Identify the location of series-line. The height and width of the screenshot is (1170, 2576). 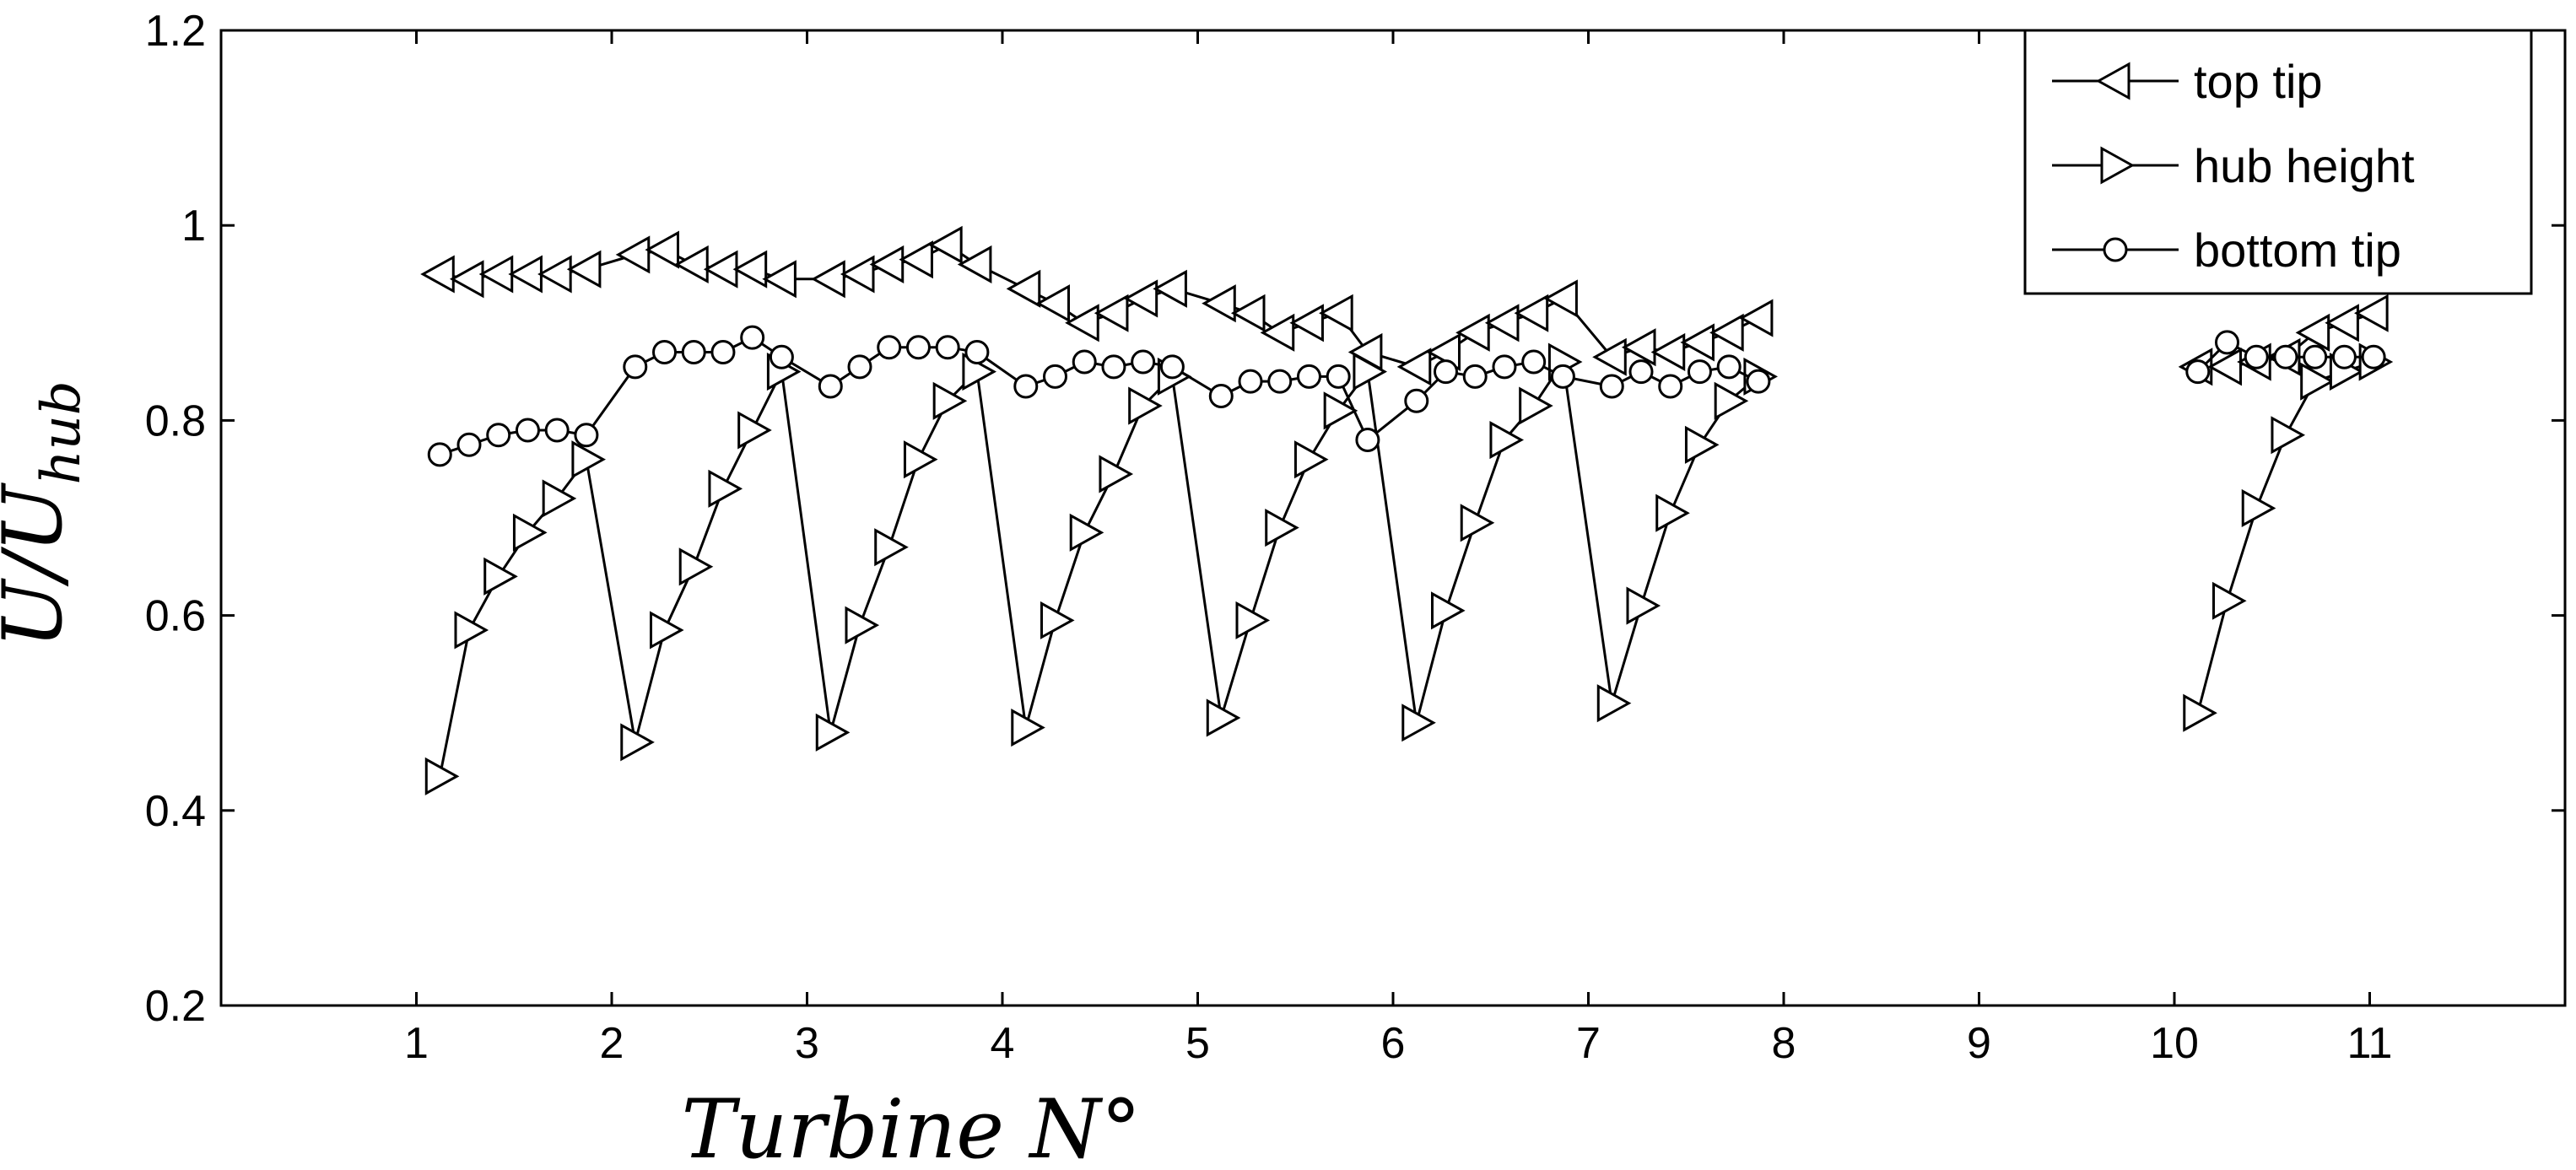
(2285, 537).